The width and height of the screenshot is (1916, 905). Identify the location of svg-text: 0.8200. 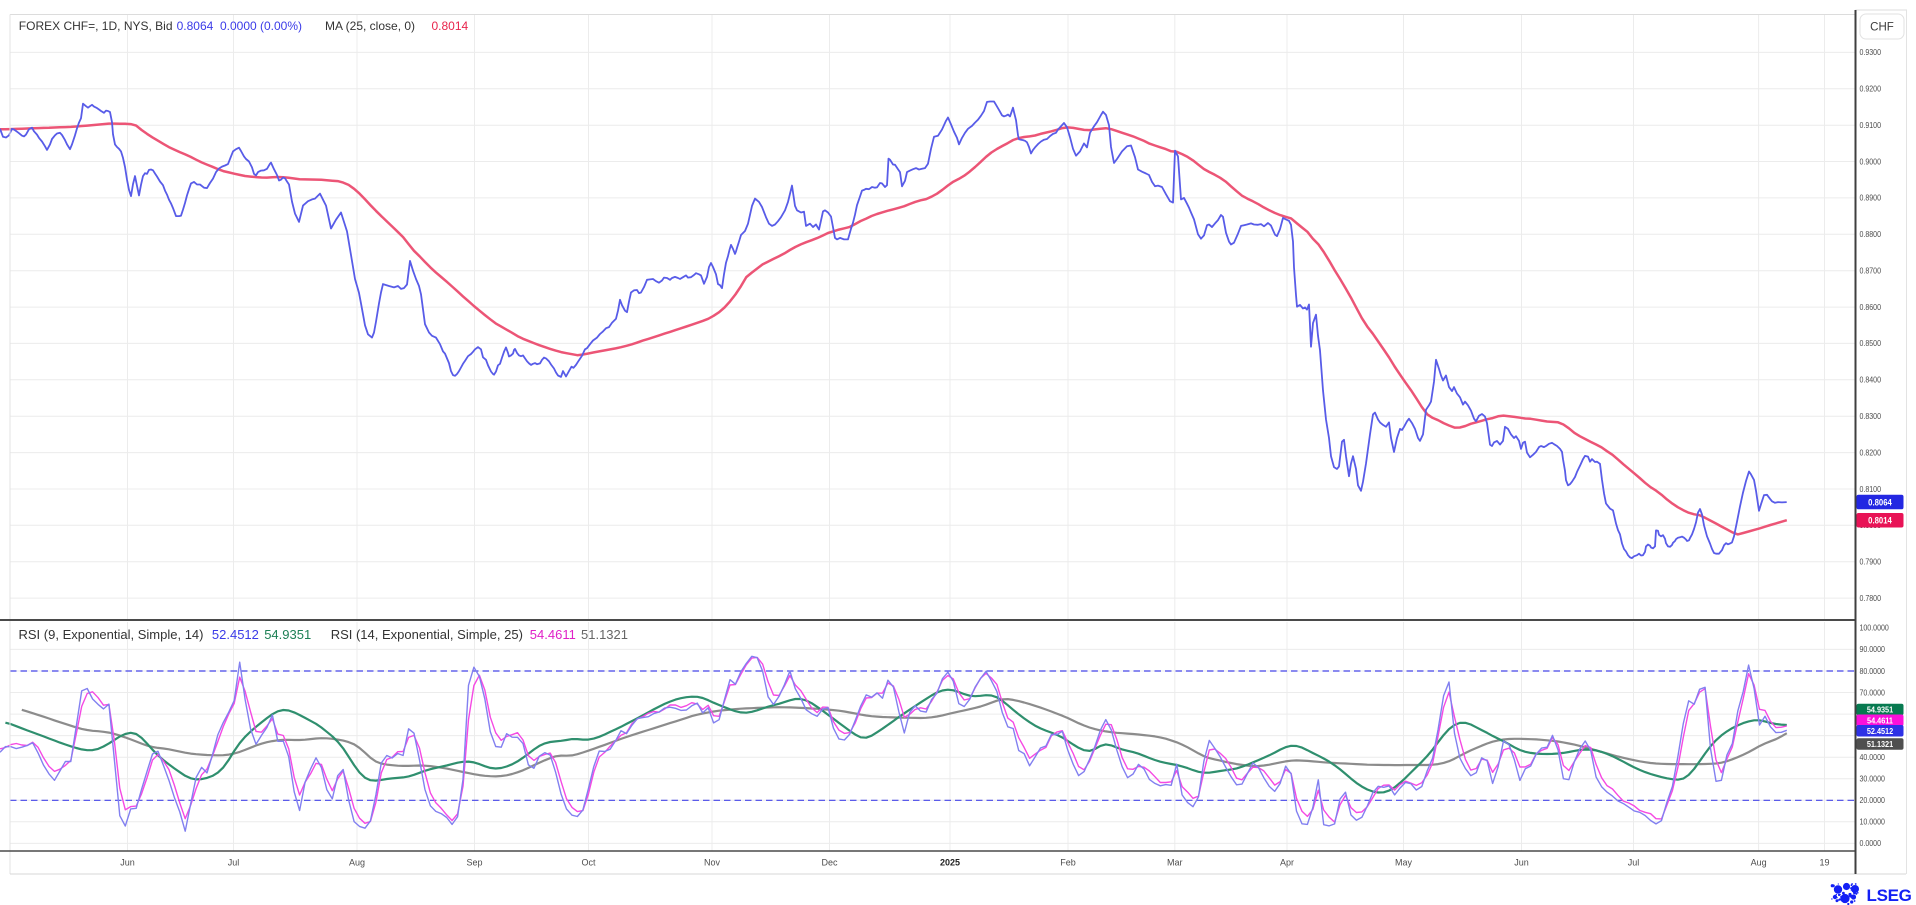
(1870, 453).